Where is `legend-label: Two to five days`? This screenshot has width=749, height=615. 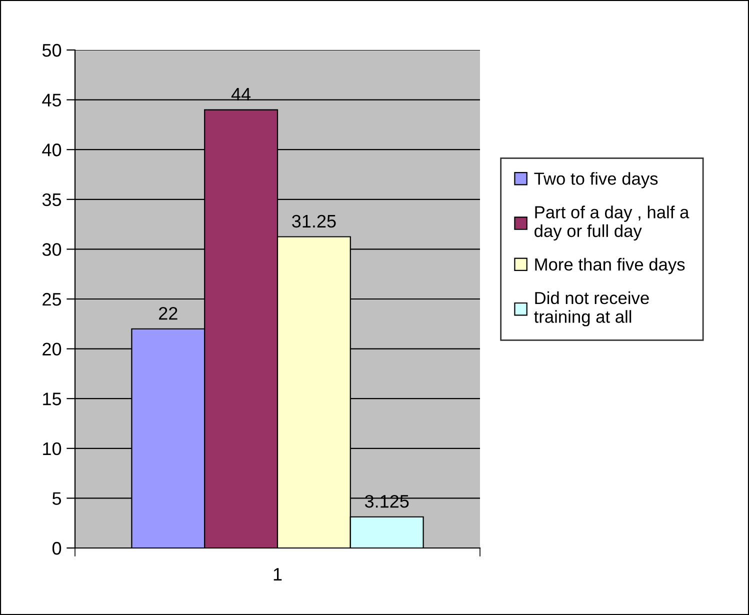
legend-label: Two to five days is located at coordinates (596, 180).